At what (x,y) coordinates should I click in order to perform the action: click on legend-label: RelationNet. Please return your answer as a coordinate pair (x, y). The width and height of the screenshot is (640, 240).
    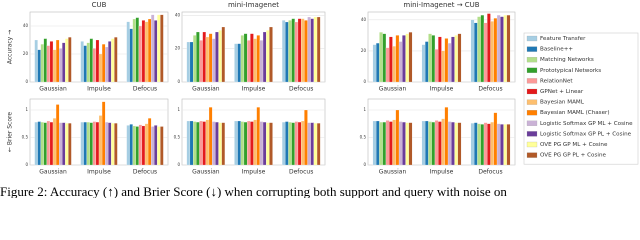
    Looking at the image, I should click on (556, 81).